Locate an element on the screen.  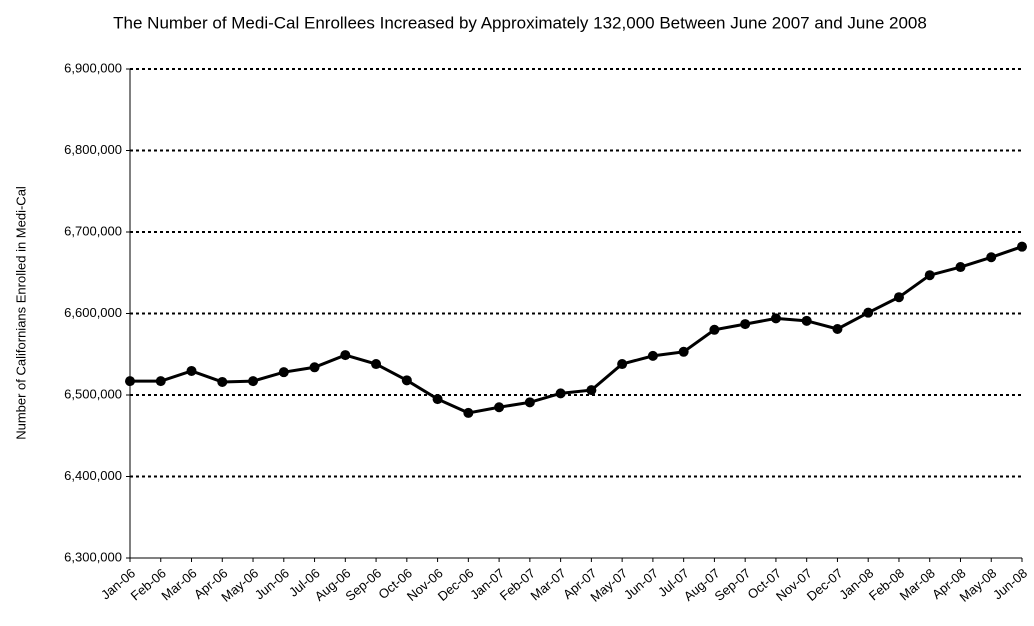
x-tick-label: Dec-07 is located at coordinates (825, 584).